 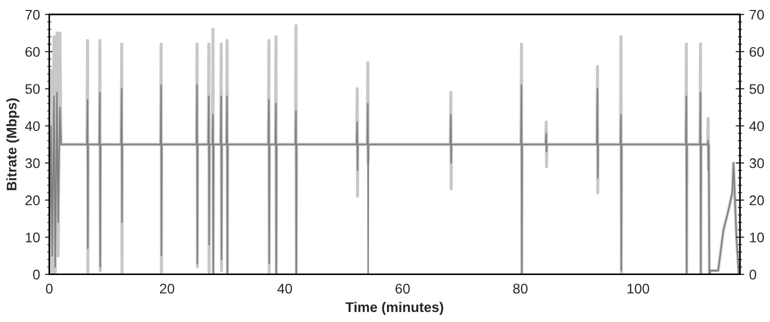 I want to click on y-tick-label: 10, so click(x=33, y=237).